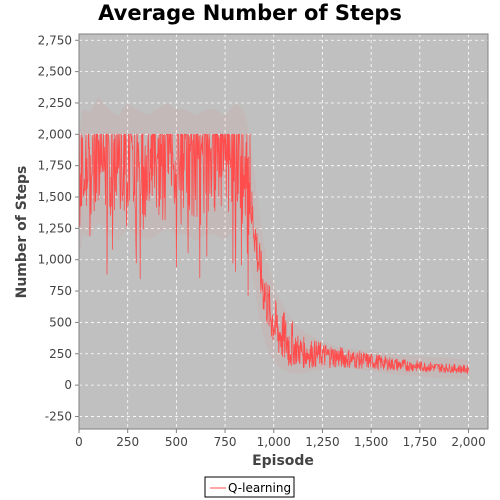 This screenshot has width=500, height=500. Describe the element at coordinates (58, 416) in the screenshot. I see `y-tick-label: -250` at that location.